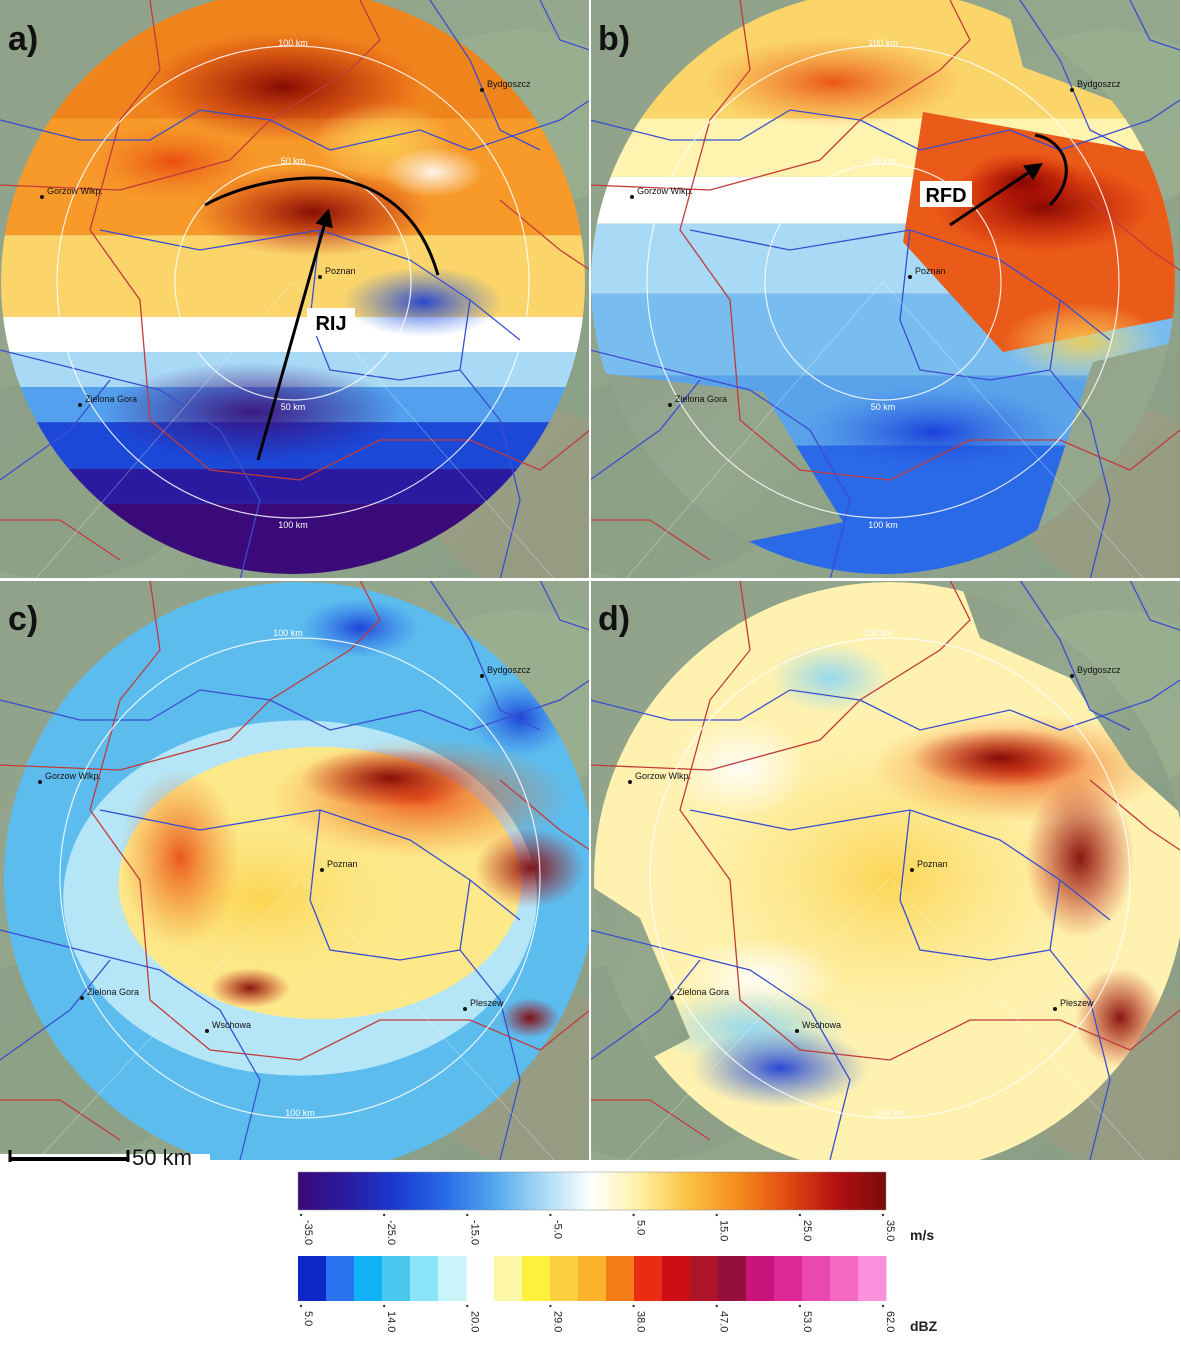 Image resolution: width=1181 pixels, height=1349 pixels. I want to click on velocity-legend-tick-label: 25.0, so click(807, 1230).